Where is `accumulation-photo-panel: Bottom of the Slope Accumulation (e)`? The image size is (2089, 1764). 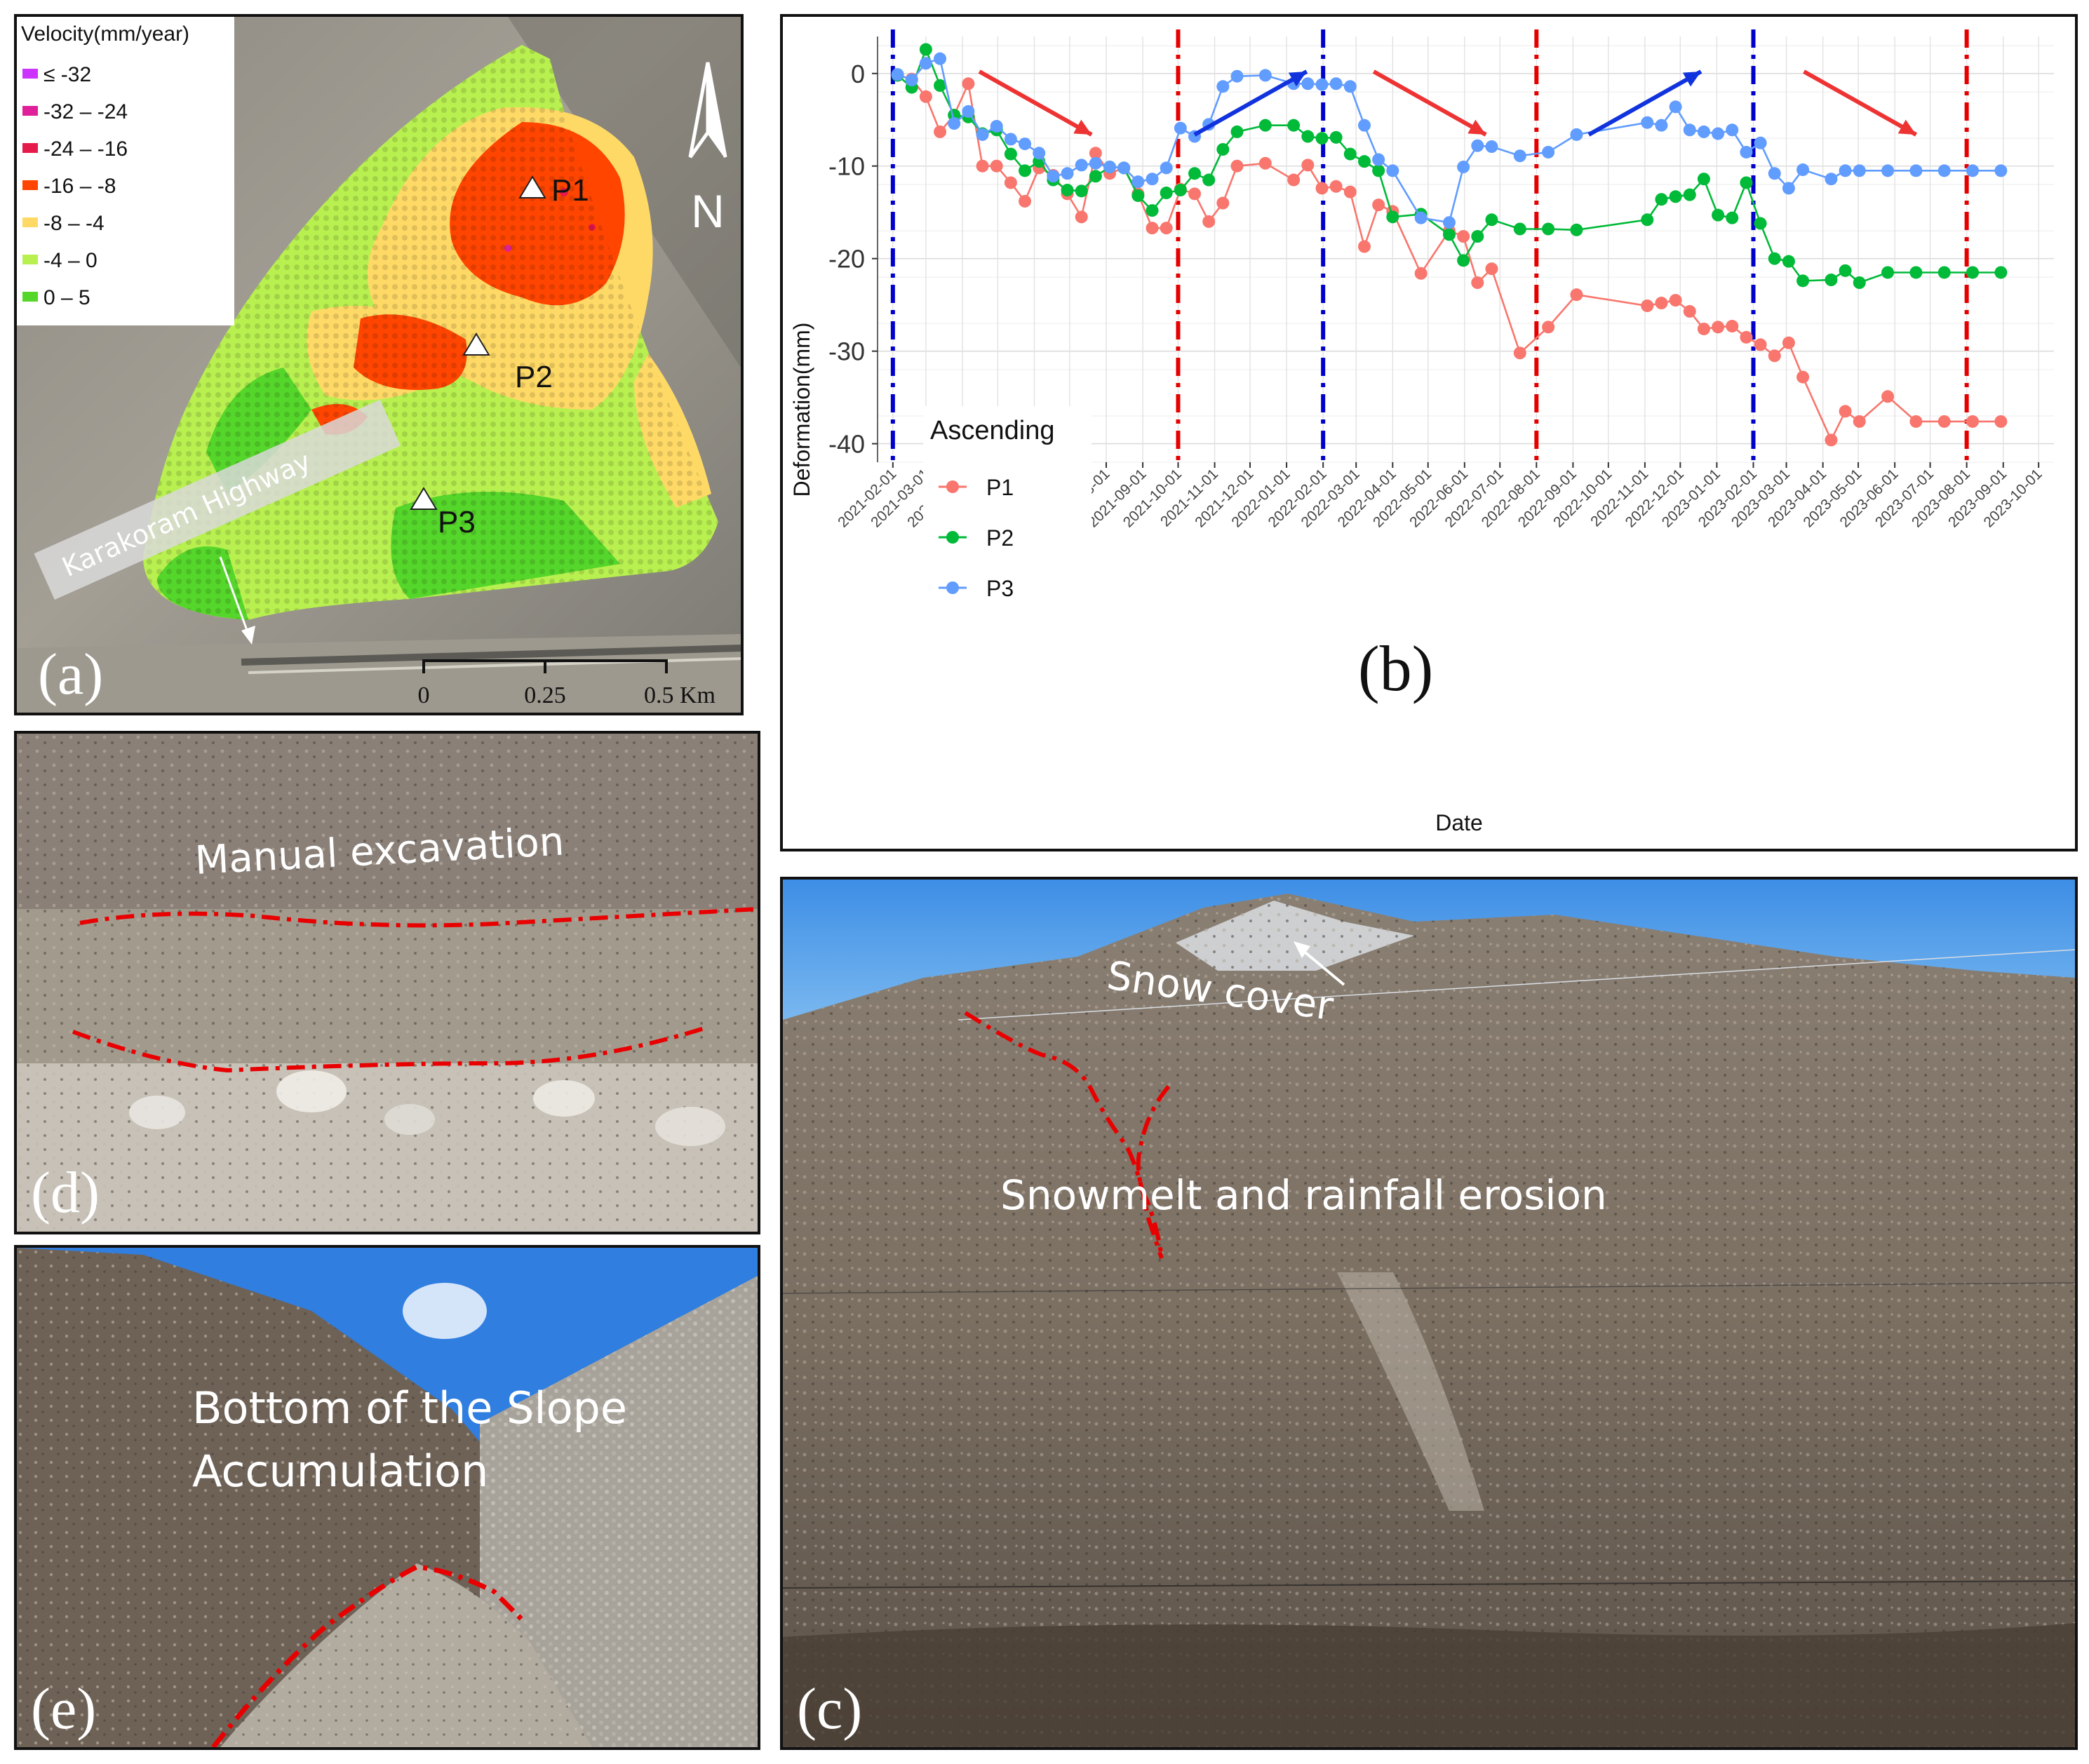 accumulation-photo-panel: Bottom of the Slope Accumulation (e) is located at coordinates (387, 1497).